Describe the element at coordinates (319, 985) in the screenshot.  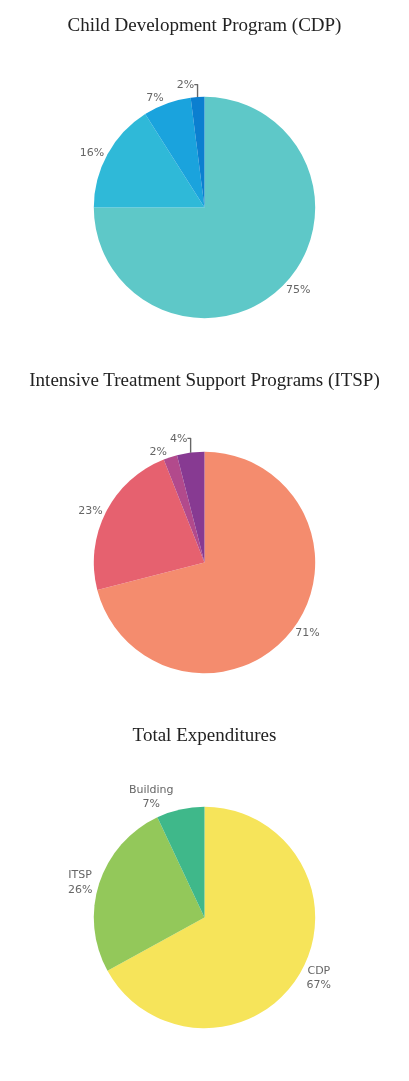
I see `data-label: 67%` at that location.